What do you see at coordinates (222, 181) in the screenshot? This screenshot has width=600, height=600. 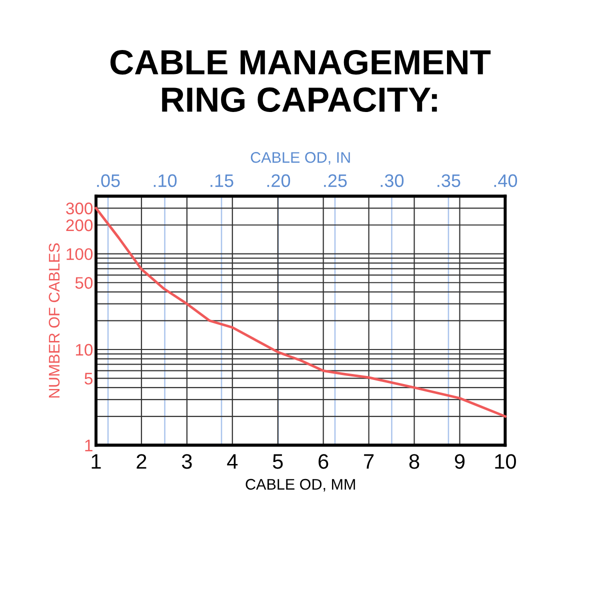 I see `x2-tick-label: .15` at bounding box center [222, 181].